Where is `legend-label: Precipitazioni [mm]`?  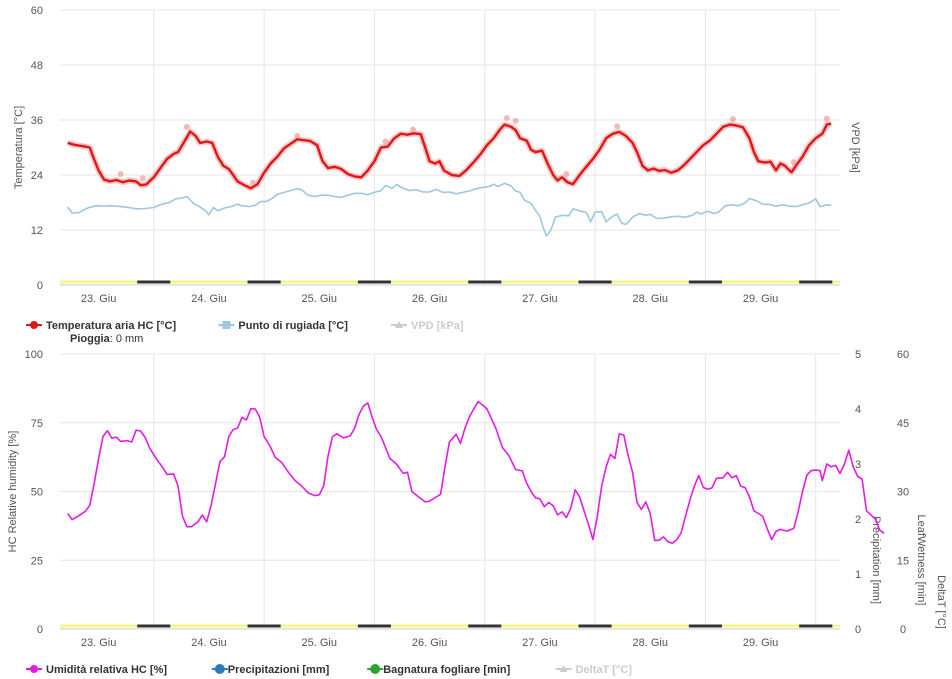
legend-label: Precipitazioni [mm] is located at coordinates (279, 670).